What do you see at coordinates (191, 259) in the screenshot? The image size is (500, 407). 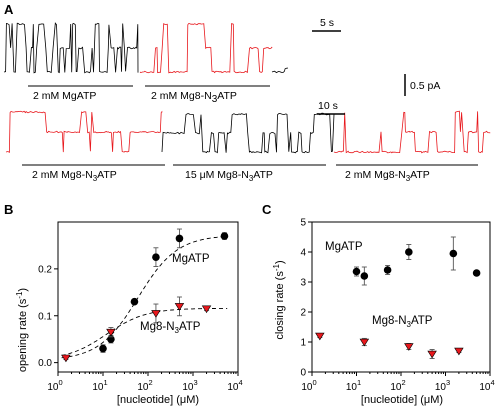 I see `chart-b-series-label-mgatp: MgATP` at bounding box center [191, 259].